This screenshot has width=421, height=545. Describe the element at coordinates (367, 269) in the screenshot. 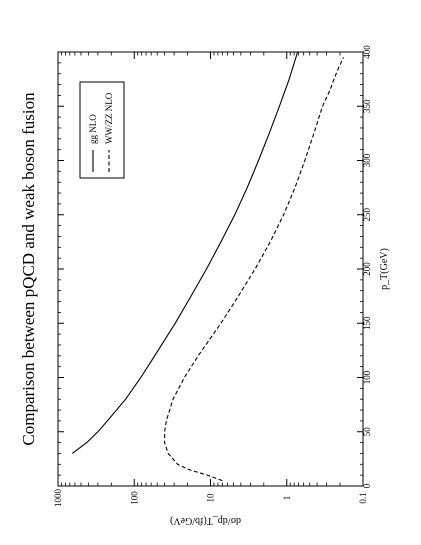

I see `x-tick-label: 200` at that location.